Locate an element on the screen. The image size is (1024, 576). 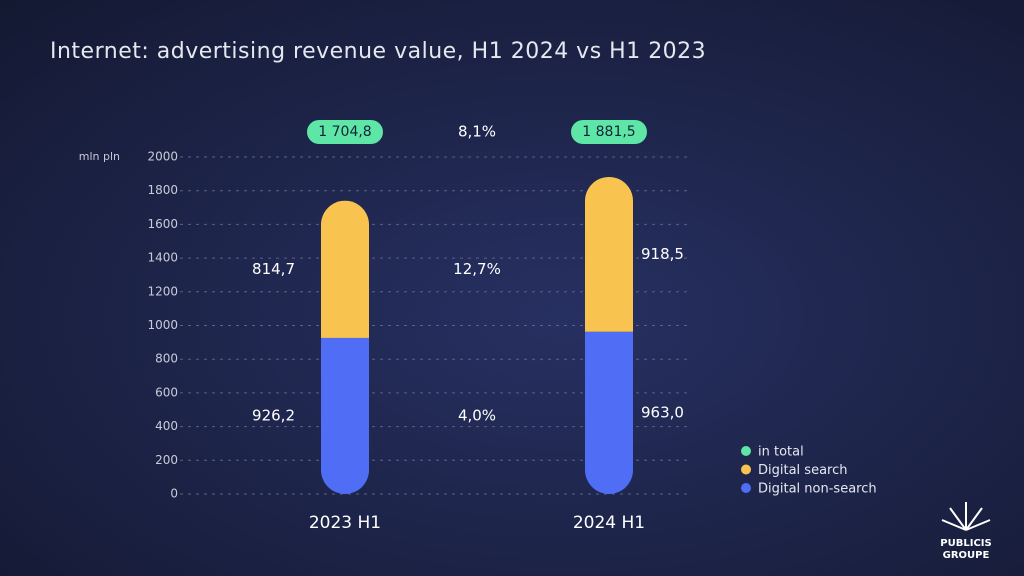
logo-icon is located at coordinates (966, 516).